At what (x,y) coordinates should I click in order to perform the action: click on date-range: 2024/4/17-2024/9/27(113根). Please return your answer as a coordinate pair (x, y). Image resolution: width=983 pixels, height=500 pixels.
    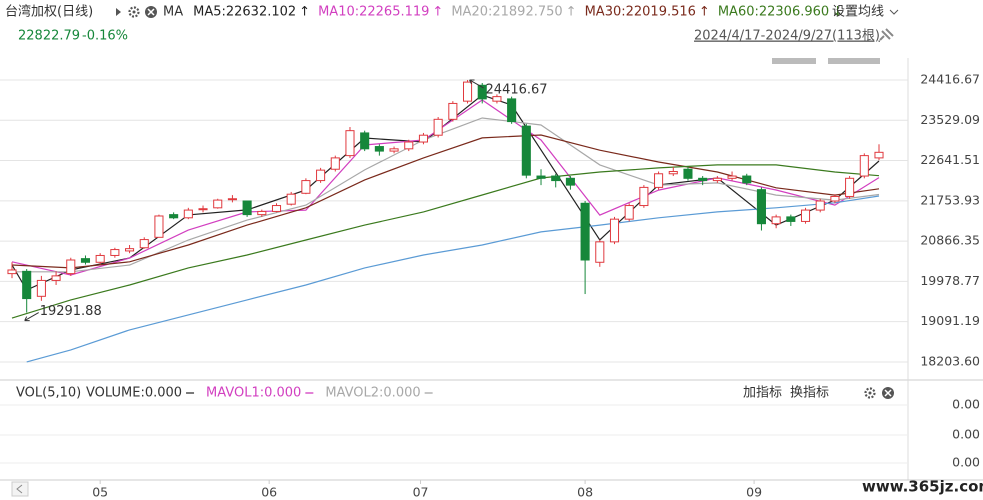
    Looking at the image, I should click on (787, 36).